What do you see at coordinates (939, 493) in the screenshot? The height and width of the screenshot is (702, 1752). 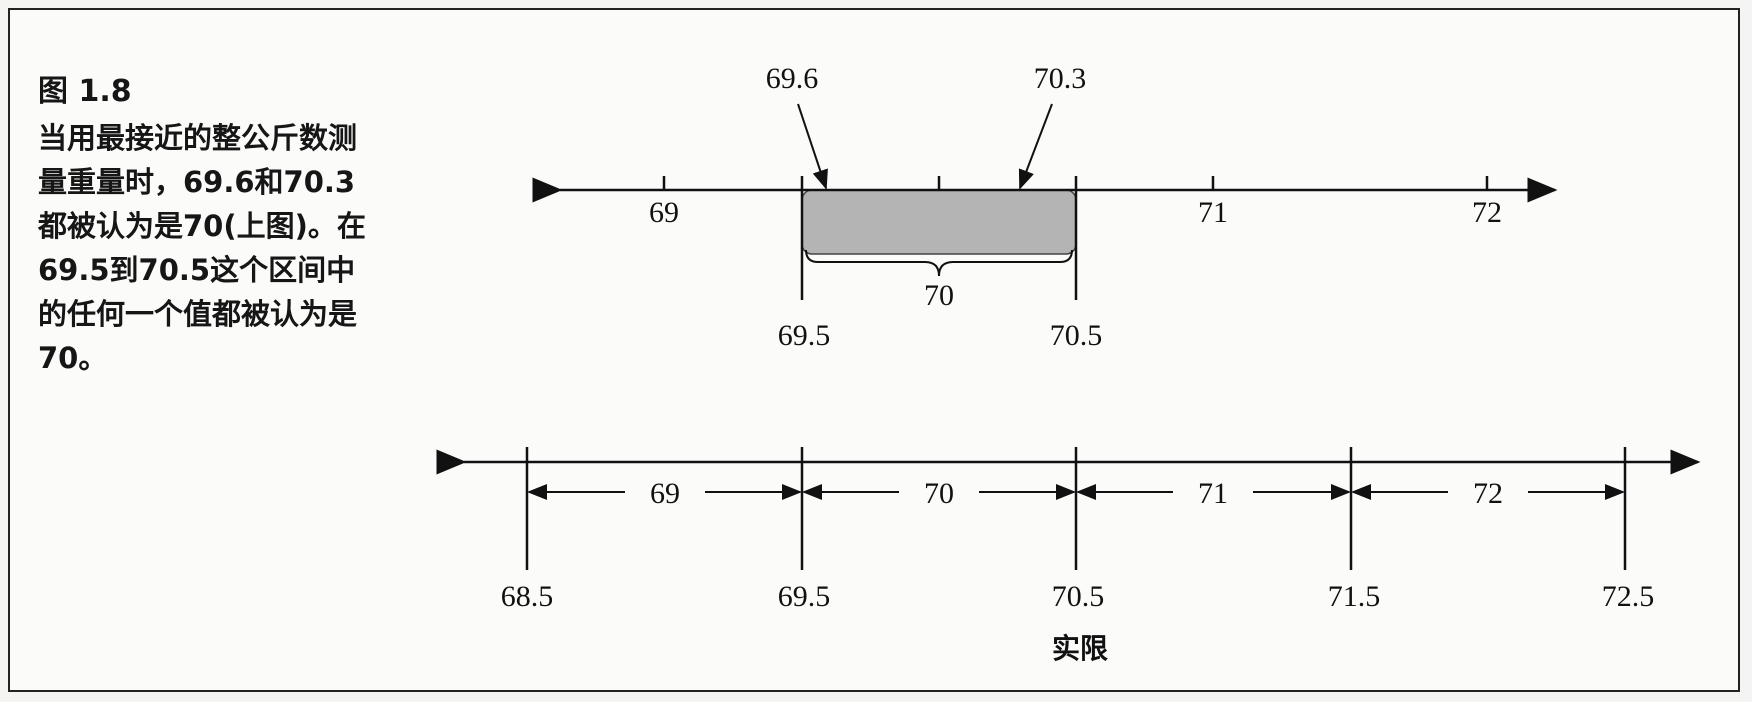 I see `interval-label-70b: 70` at bounding box center [939, 493].